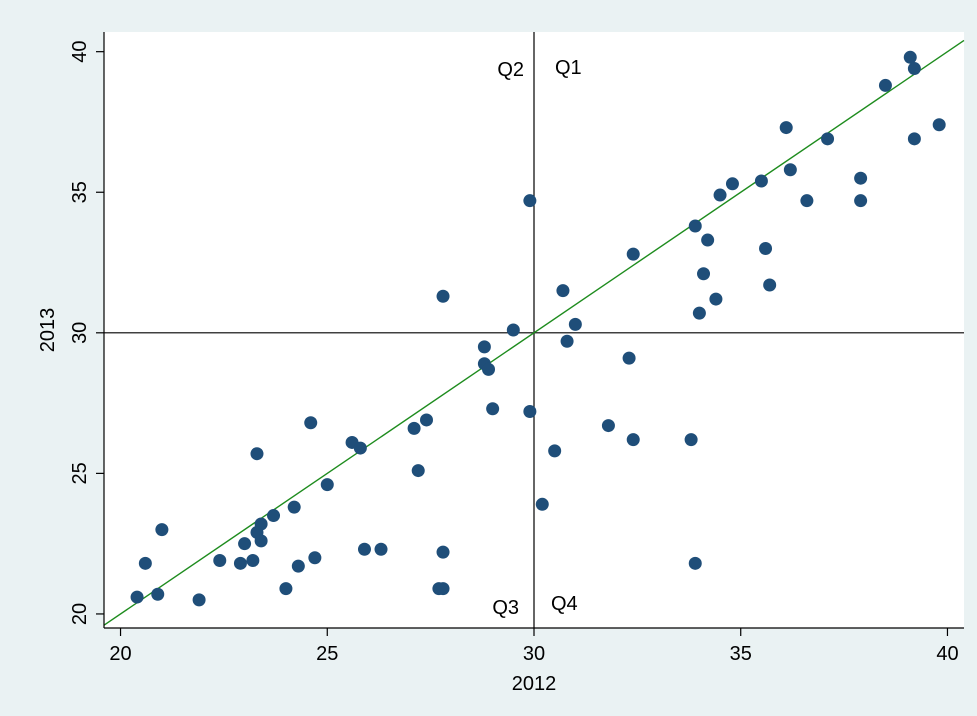  I want to click on quadrant-label-q4: Q4, so click(564, 604).